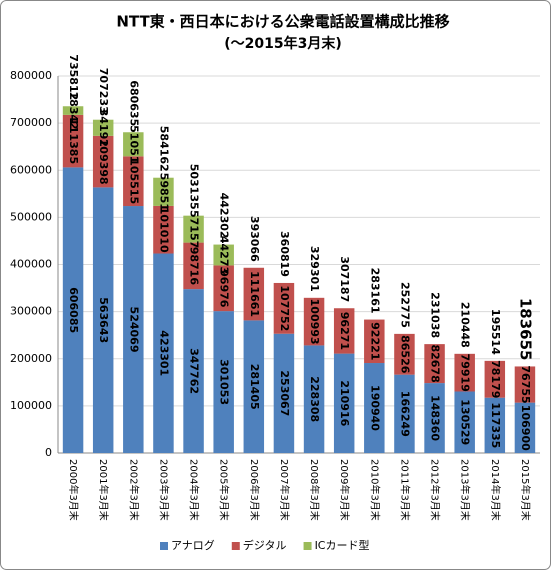 The image size is (551, 570). Describe the element at coordinates (31, 358) in the screenshot. I see `y-tick-label: 200000` at that location.